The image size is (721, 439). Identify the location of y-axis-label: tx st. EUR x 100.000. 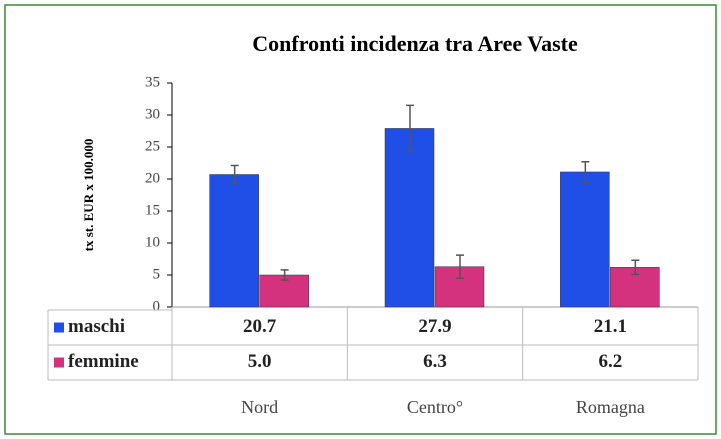
(88, 195).